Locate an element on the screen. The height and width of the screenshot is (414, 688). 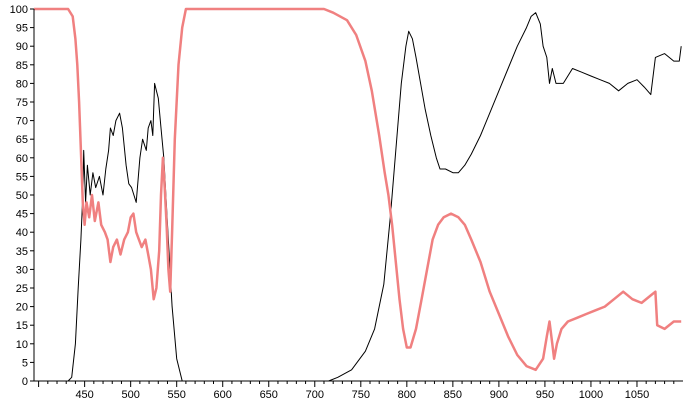
y-tick-label: 90 is located at coordinates (22, 47).